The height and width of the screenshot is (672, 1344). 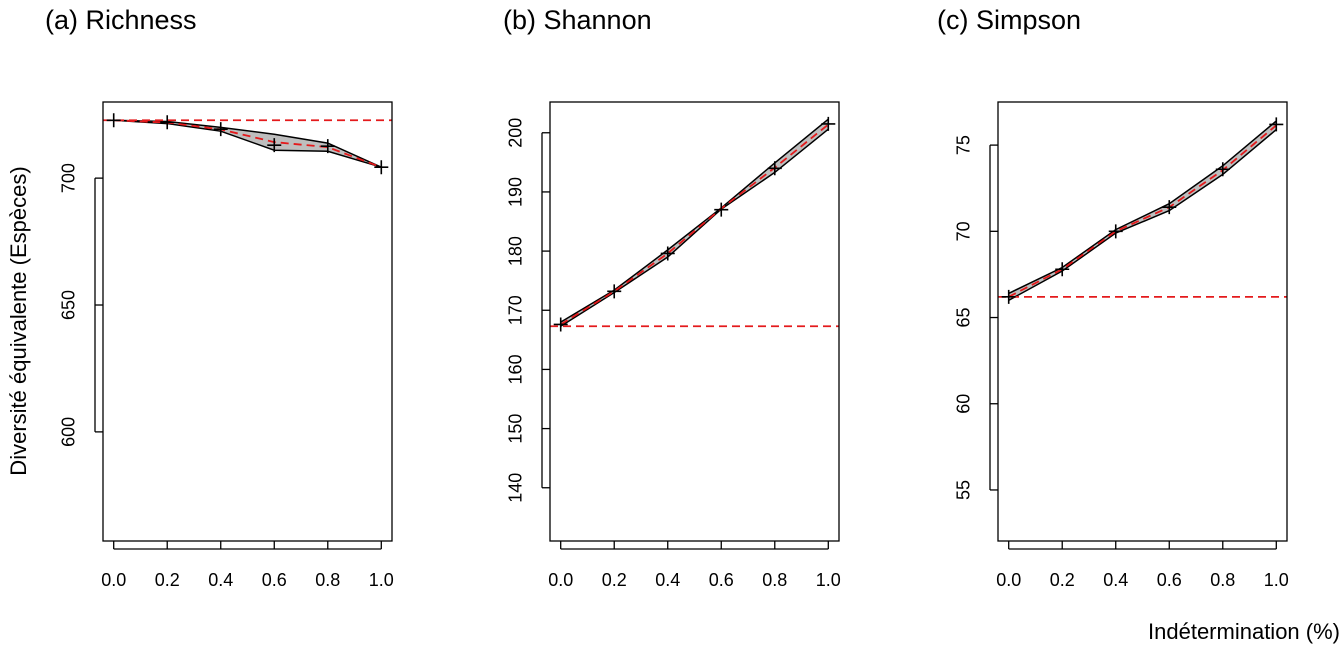 What do you see at coordinates (18, 320) in the screenshot?
I see `y-axis-label: Diversité équivalente (Espèces)` at bounding box center [18, 320].